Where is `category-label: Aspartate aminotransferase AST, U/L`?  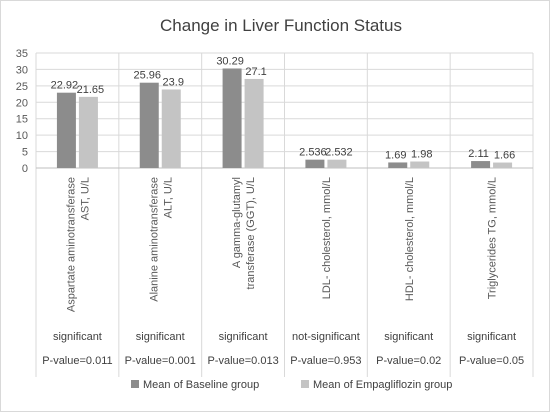
category-label: Aspartate aminotransferase AST, U/L is located at coordinates (78, 244).